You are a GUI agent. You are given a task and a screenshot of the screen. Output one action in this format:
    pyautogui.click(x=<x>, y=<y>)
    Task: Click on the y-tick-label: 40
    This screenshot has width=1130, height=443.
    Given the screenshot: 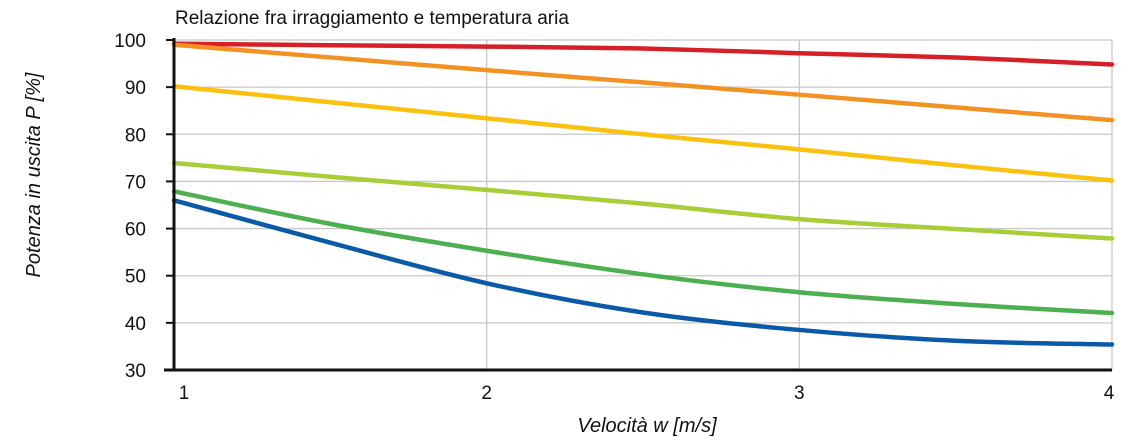 What is the action you would take?
    pyautogui.click(x=135, y=324)
    